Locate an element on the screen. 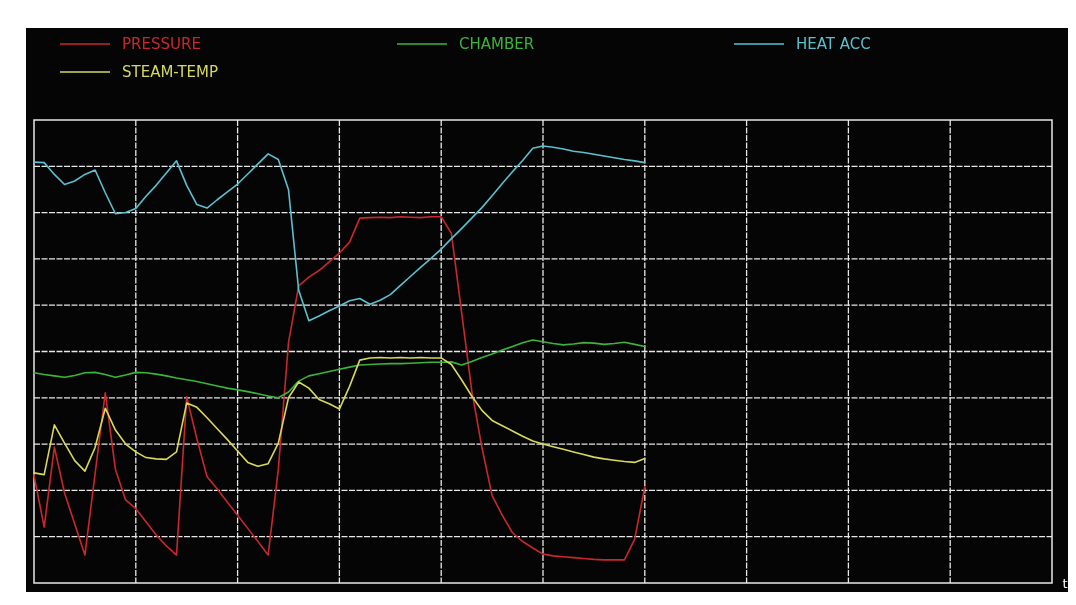 Image resolution: width=1076 pixels, height=605 pixels. x-axis-title: t is located at coordinates (1065, 583).